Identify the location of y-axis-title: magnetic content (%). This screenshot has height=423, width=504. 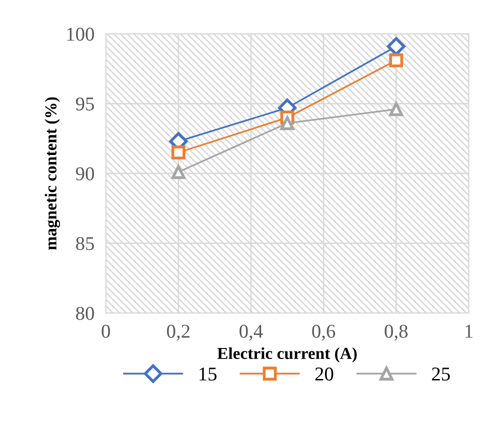
(52, 173).